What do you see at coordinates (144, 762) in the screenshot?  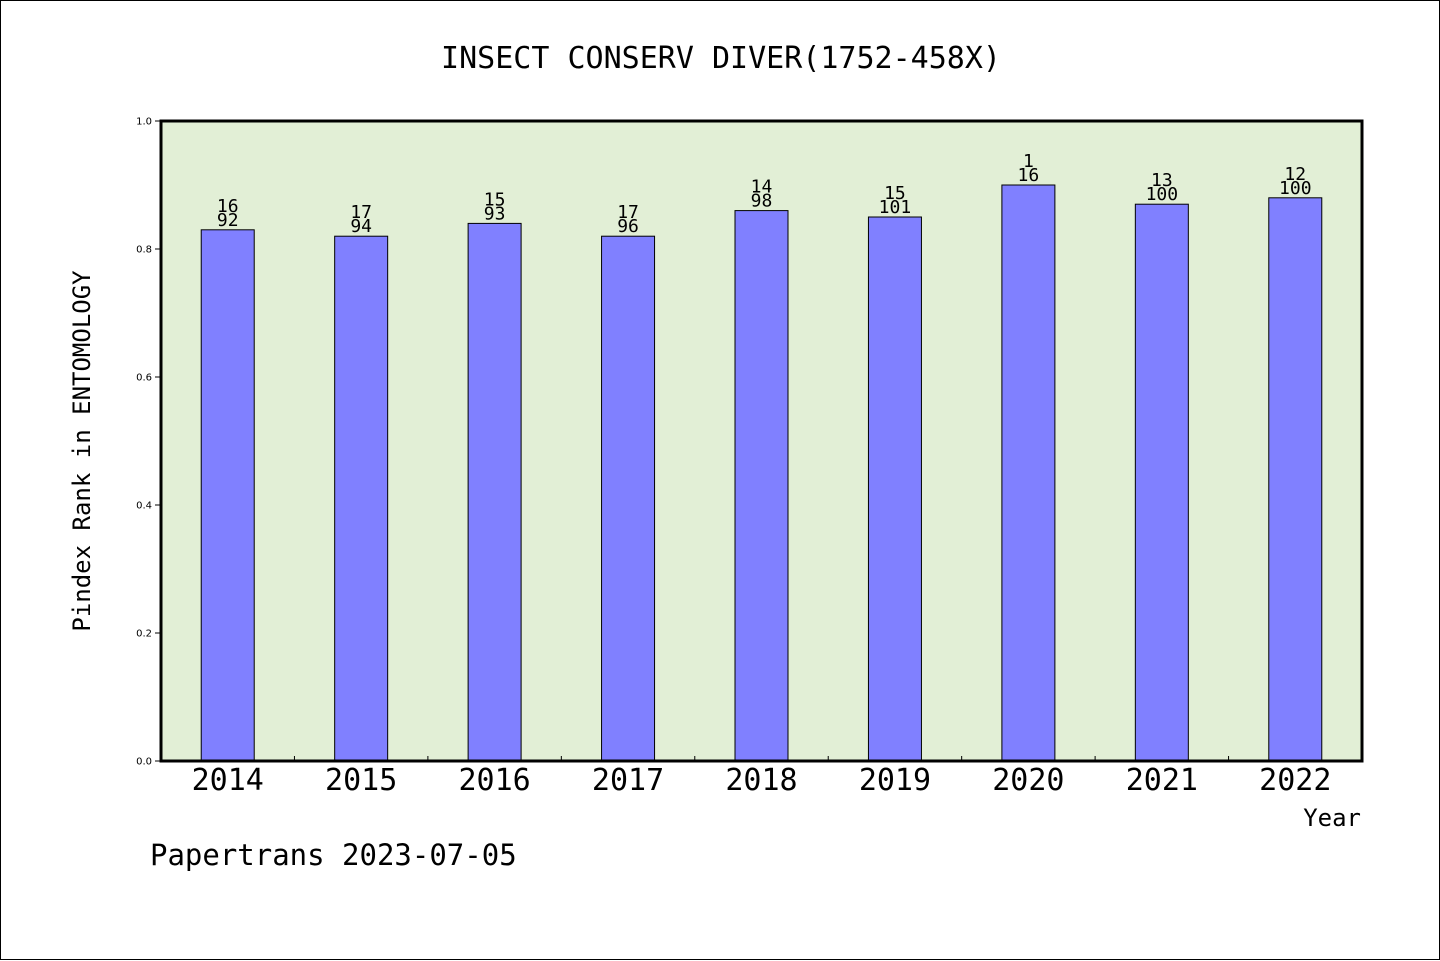 I see `y-tick-label: 0.0` at bounding box center [144, 762].